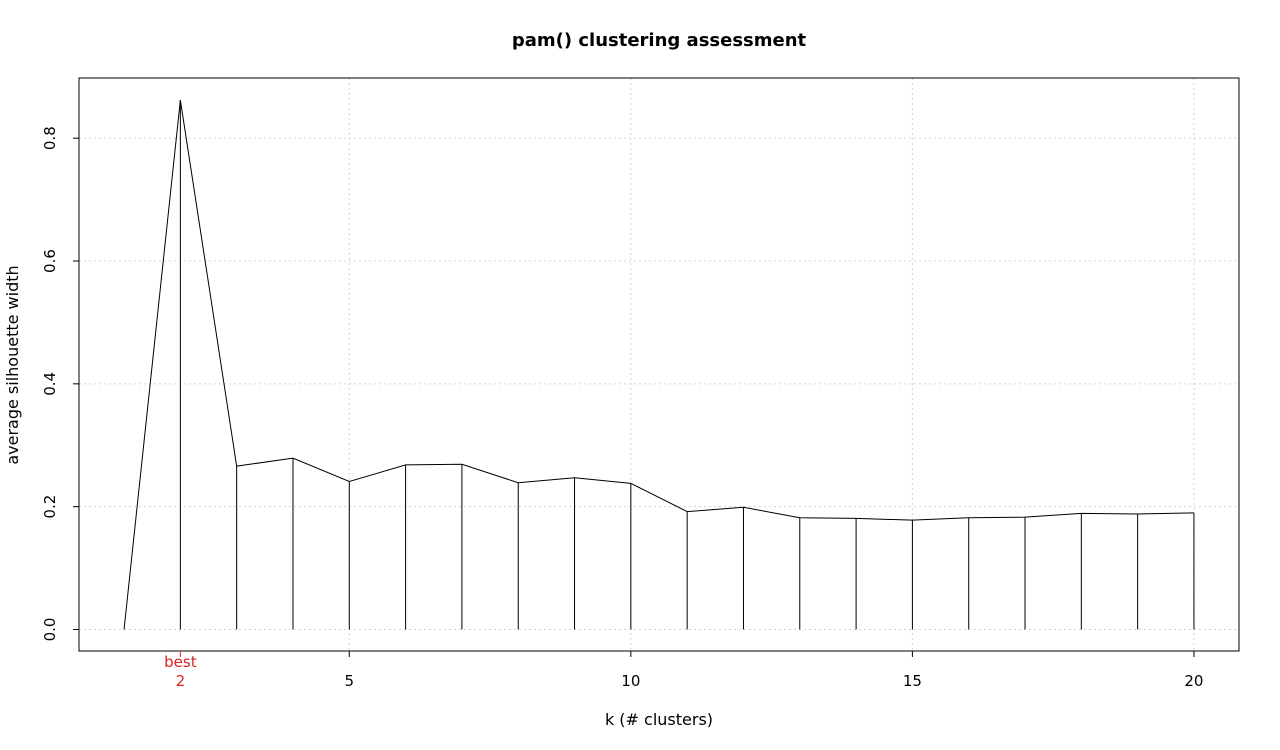 Image resolution: width=1280 pixels, height=750 pixels. Describe the element at coordinates (659, 719) in the screenshot. I see `x-axis-label: k (# clusters)` at that location.